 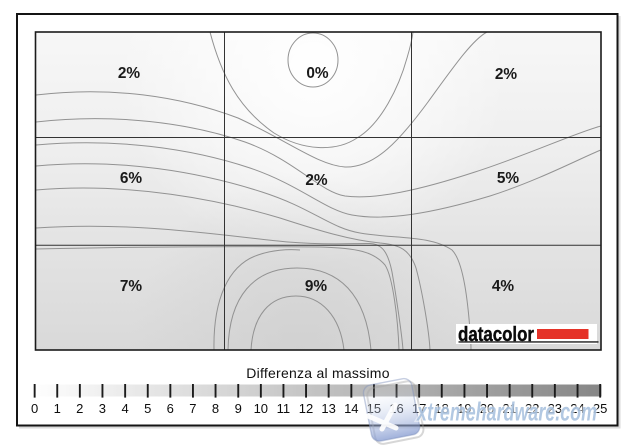 What do you see at coordinates (192, 408) in the screenshot?
I see `svg-text: 7` at bounding box center [192, 408].